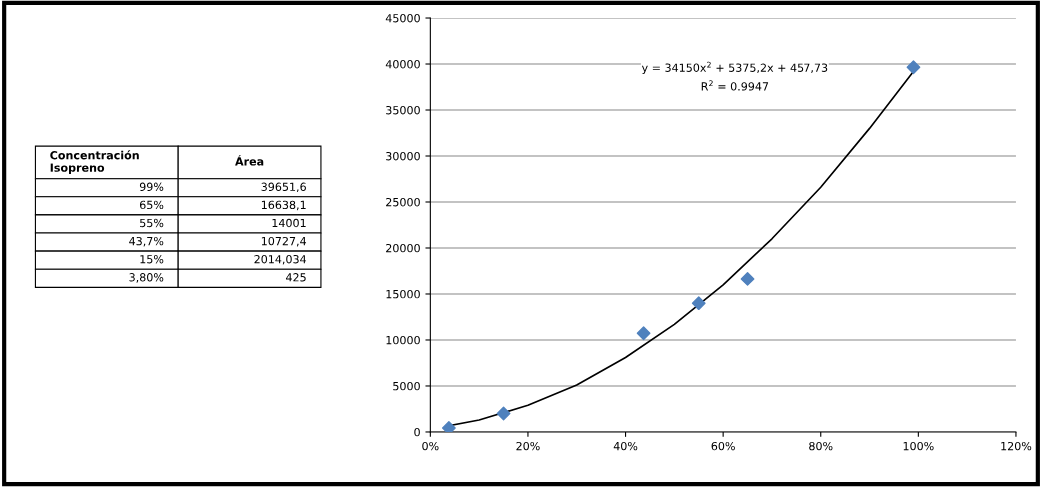  I want to click on text: 425, so click(296, 277).